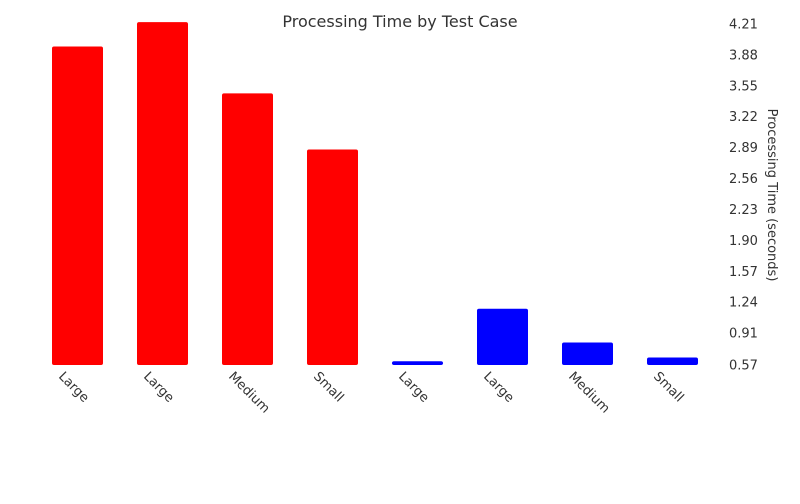  Describe the element at coordinates (743, 334) in the screenshot. I see `y-tick-label-2: 0.91` at that location.